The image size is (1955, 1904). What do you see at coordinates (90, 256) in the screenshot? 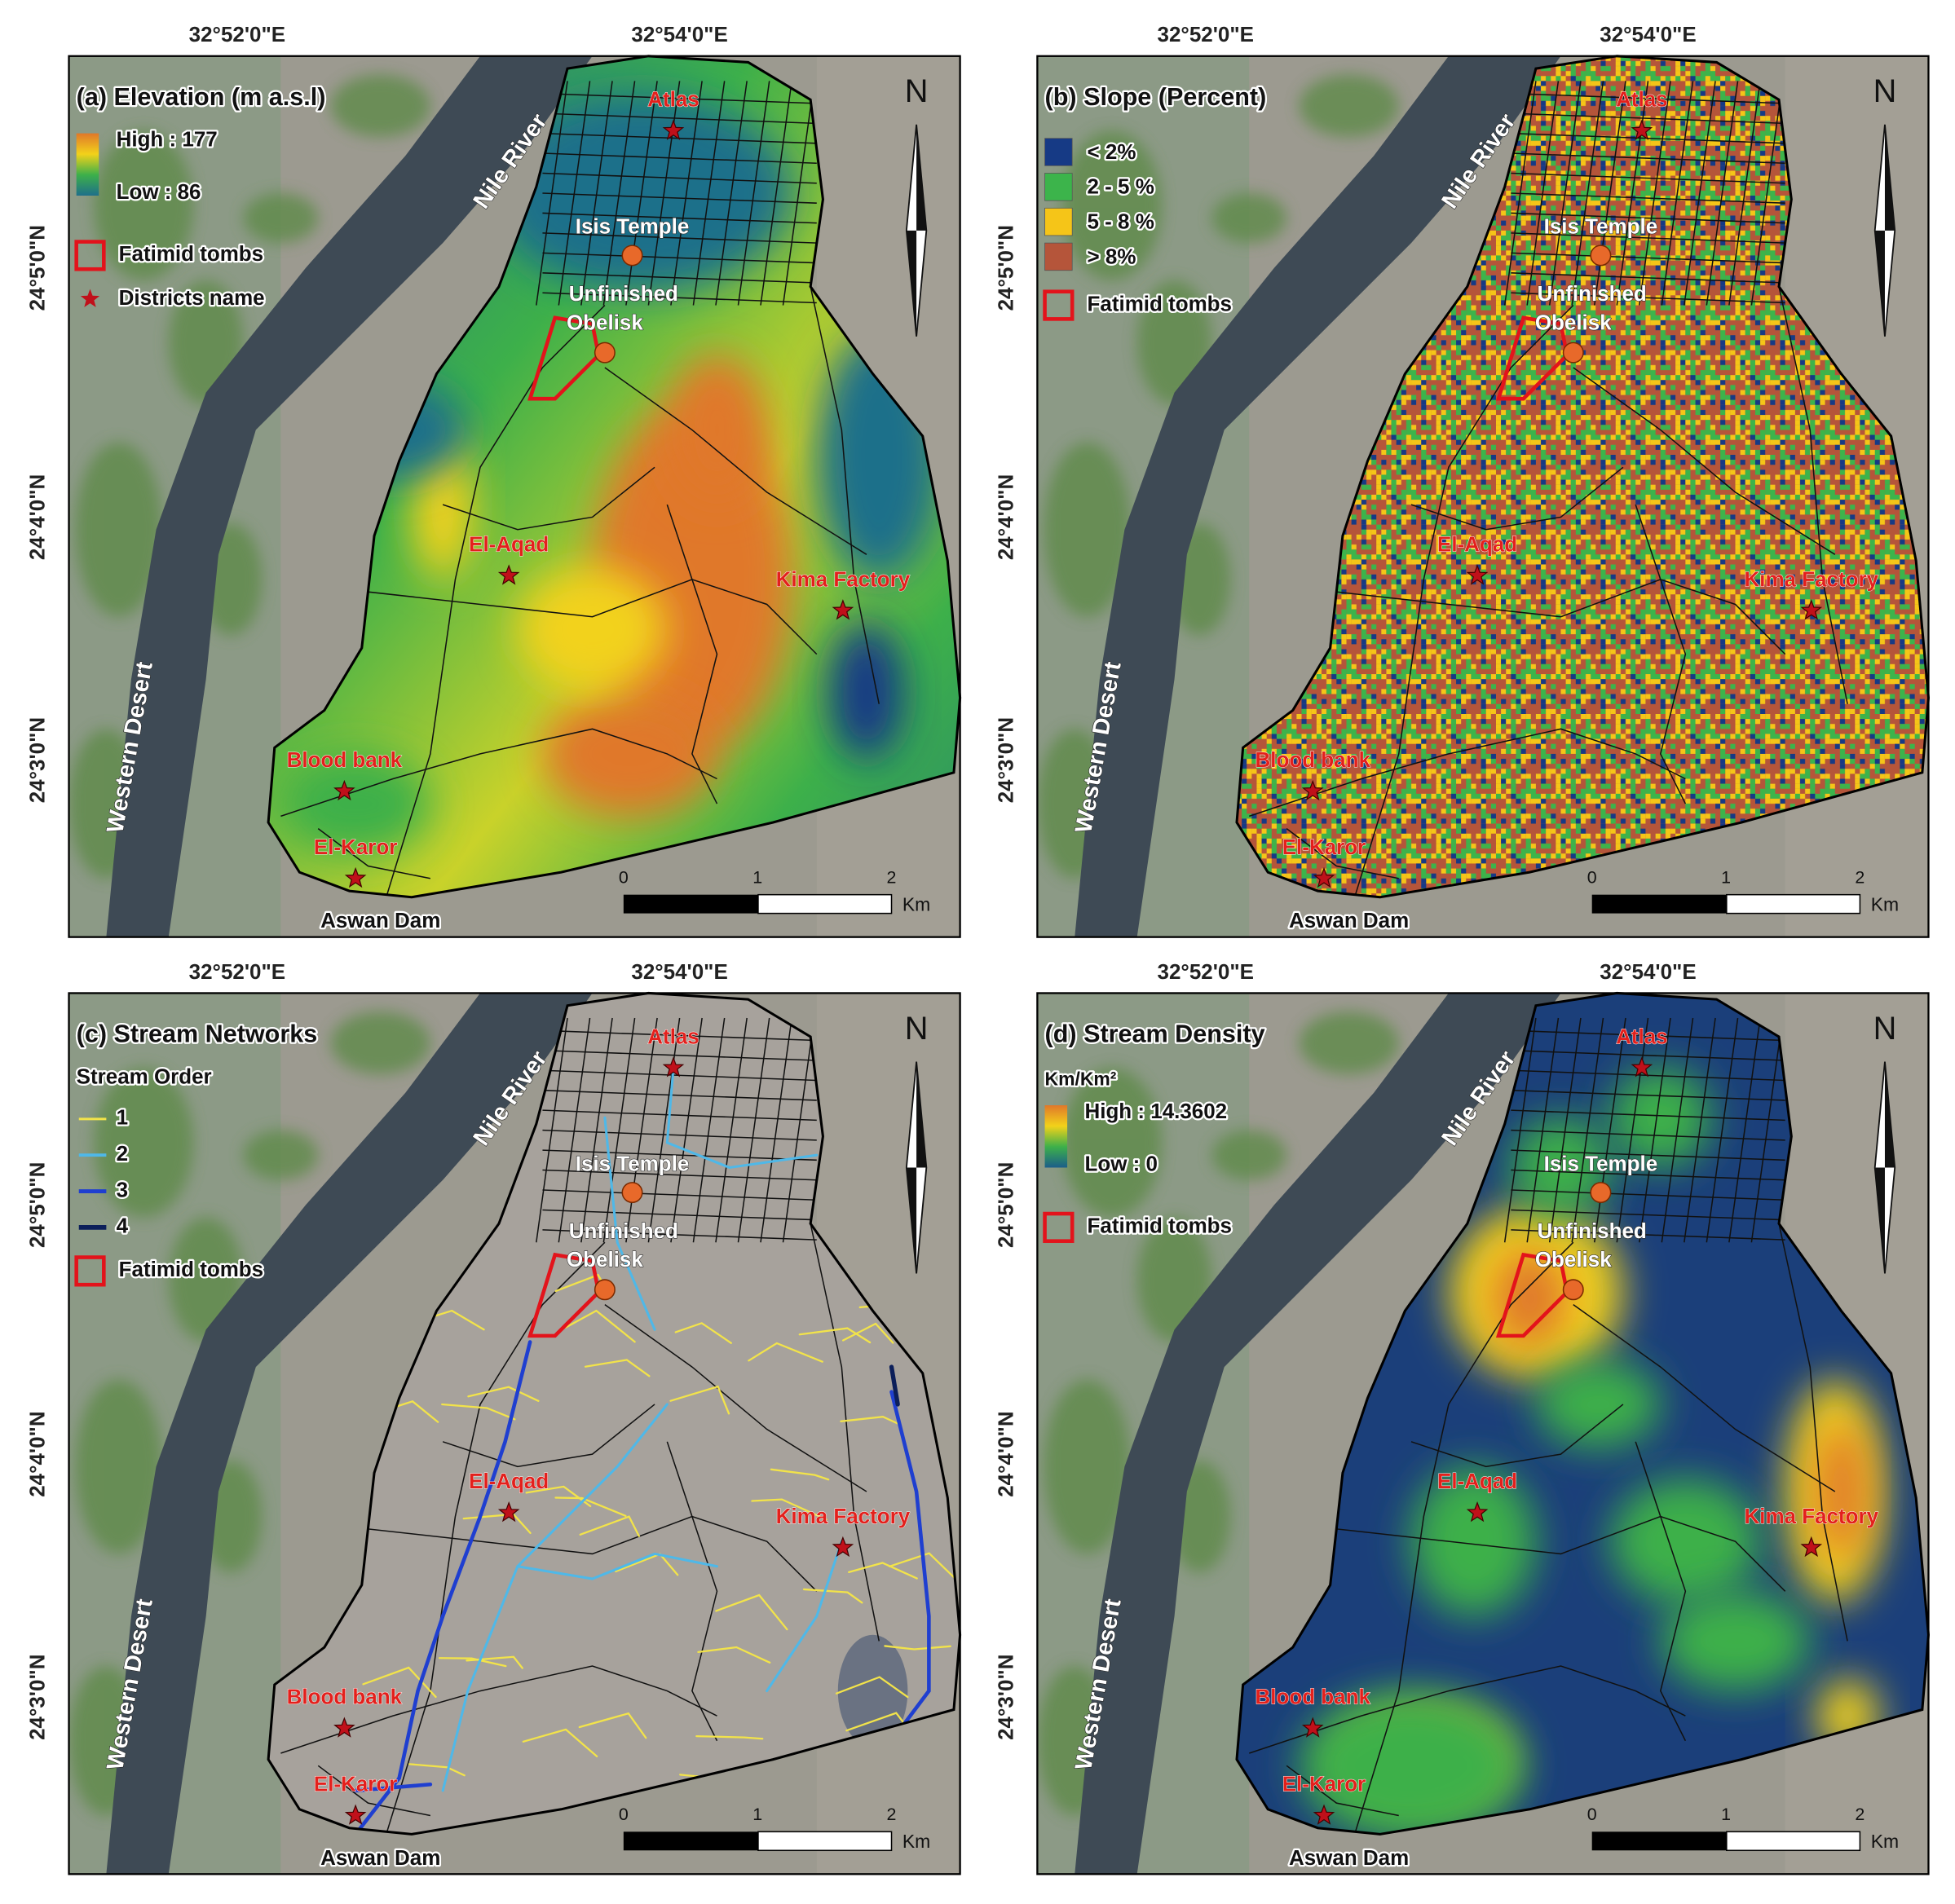
I see `legend-tombs-box` at bounding box center [90, 256].